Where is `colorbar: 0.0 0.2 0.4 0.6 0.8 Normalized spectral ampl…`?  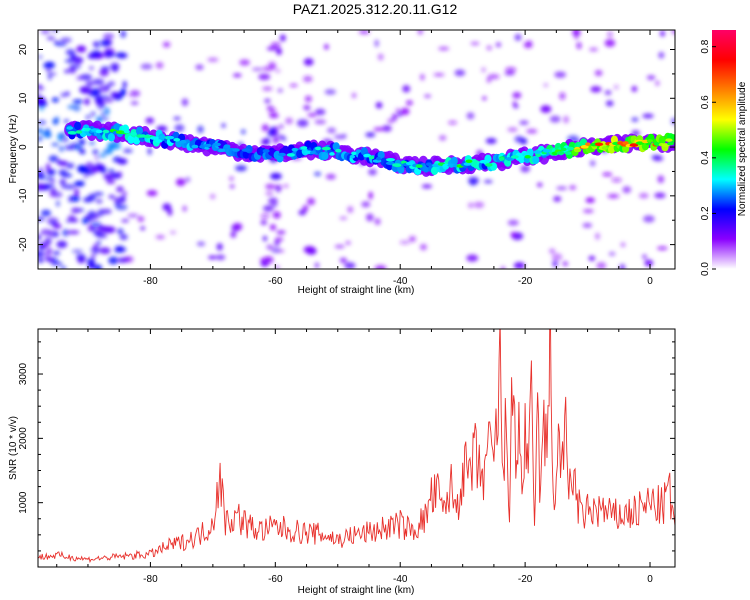
colorbar: 0.0 0.2 0.4 0.6 0.8 Normalized spectral ampl… is located at coordinates (724, 153).